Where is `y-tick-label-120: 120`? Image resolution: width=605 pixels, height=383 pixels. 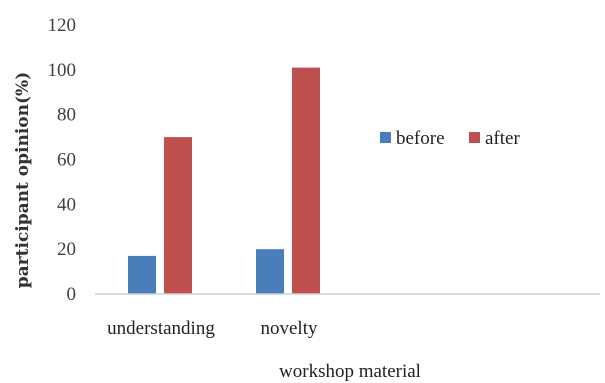
y-tick-label-120: 120 is located at coordinates (62, 25).